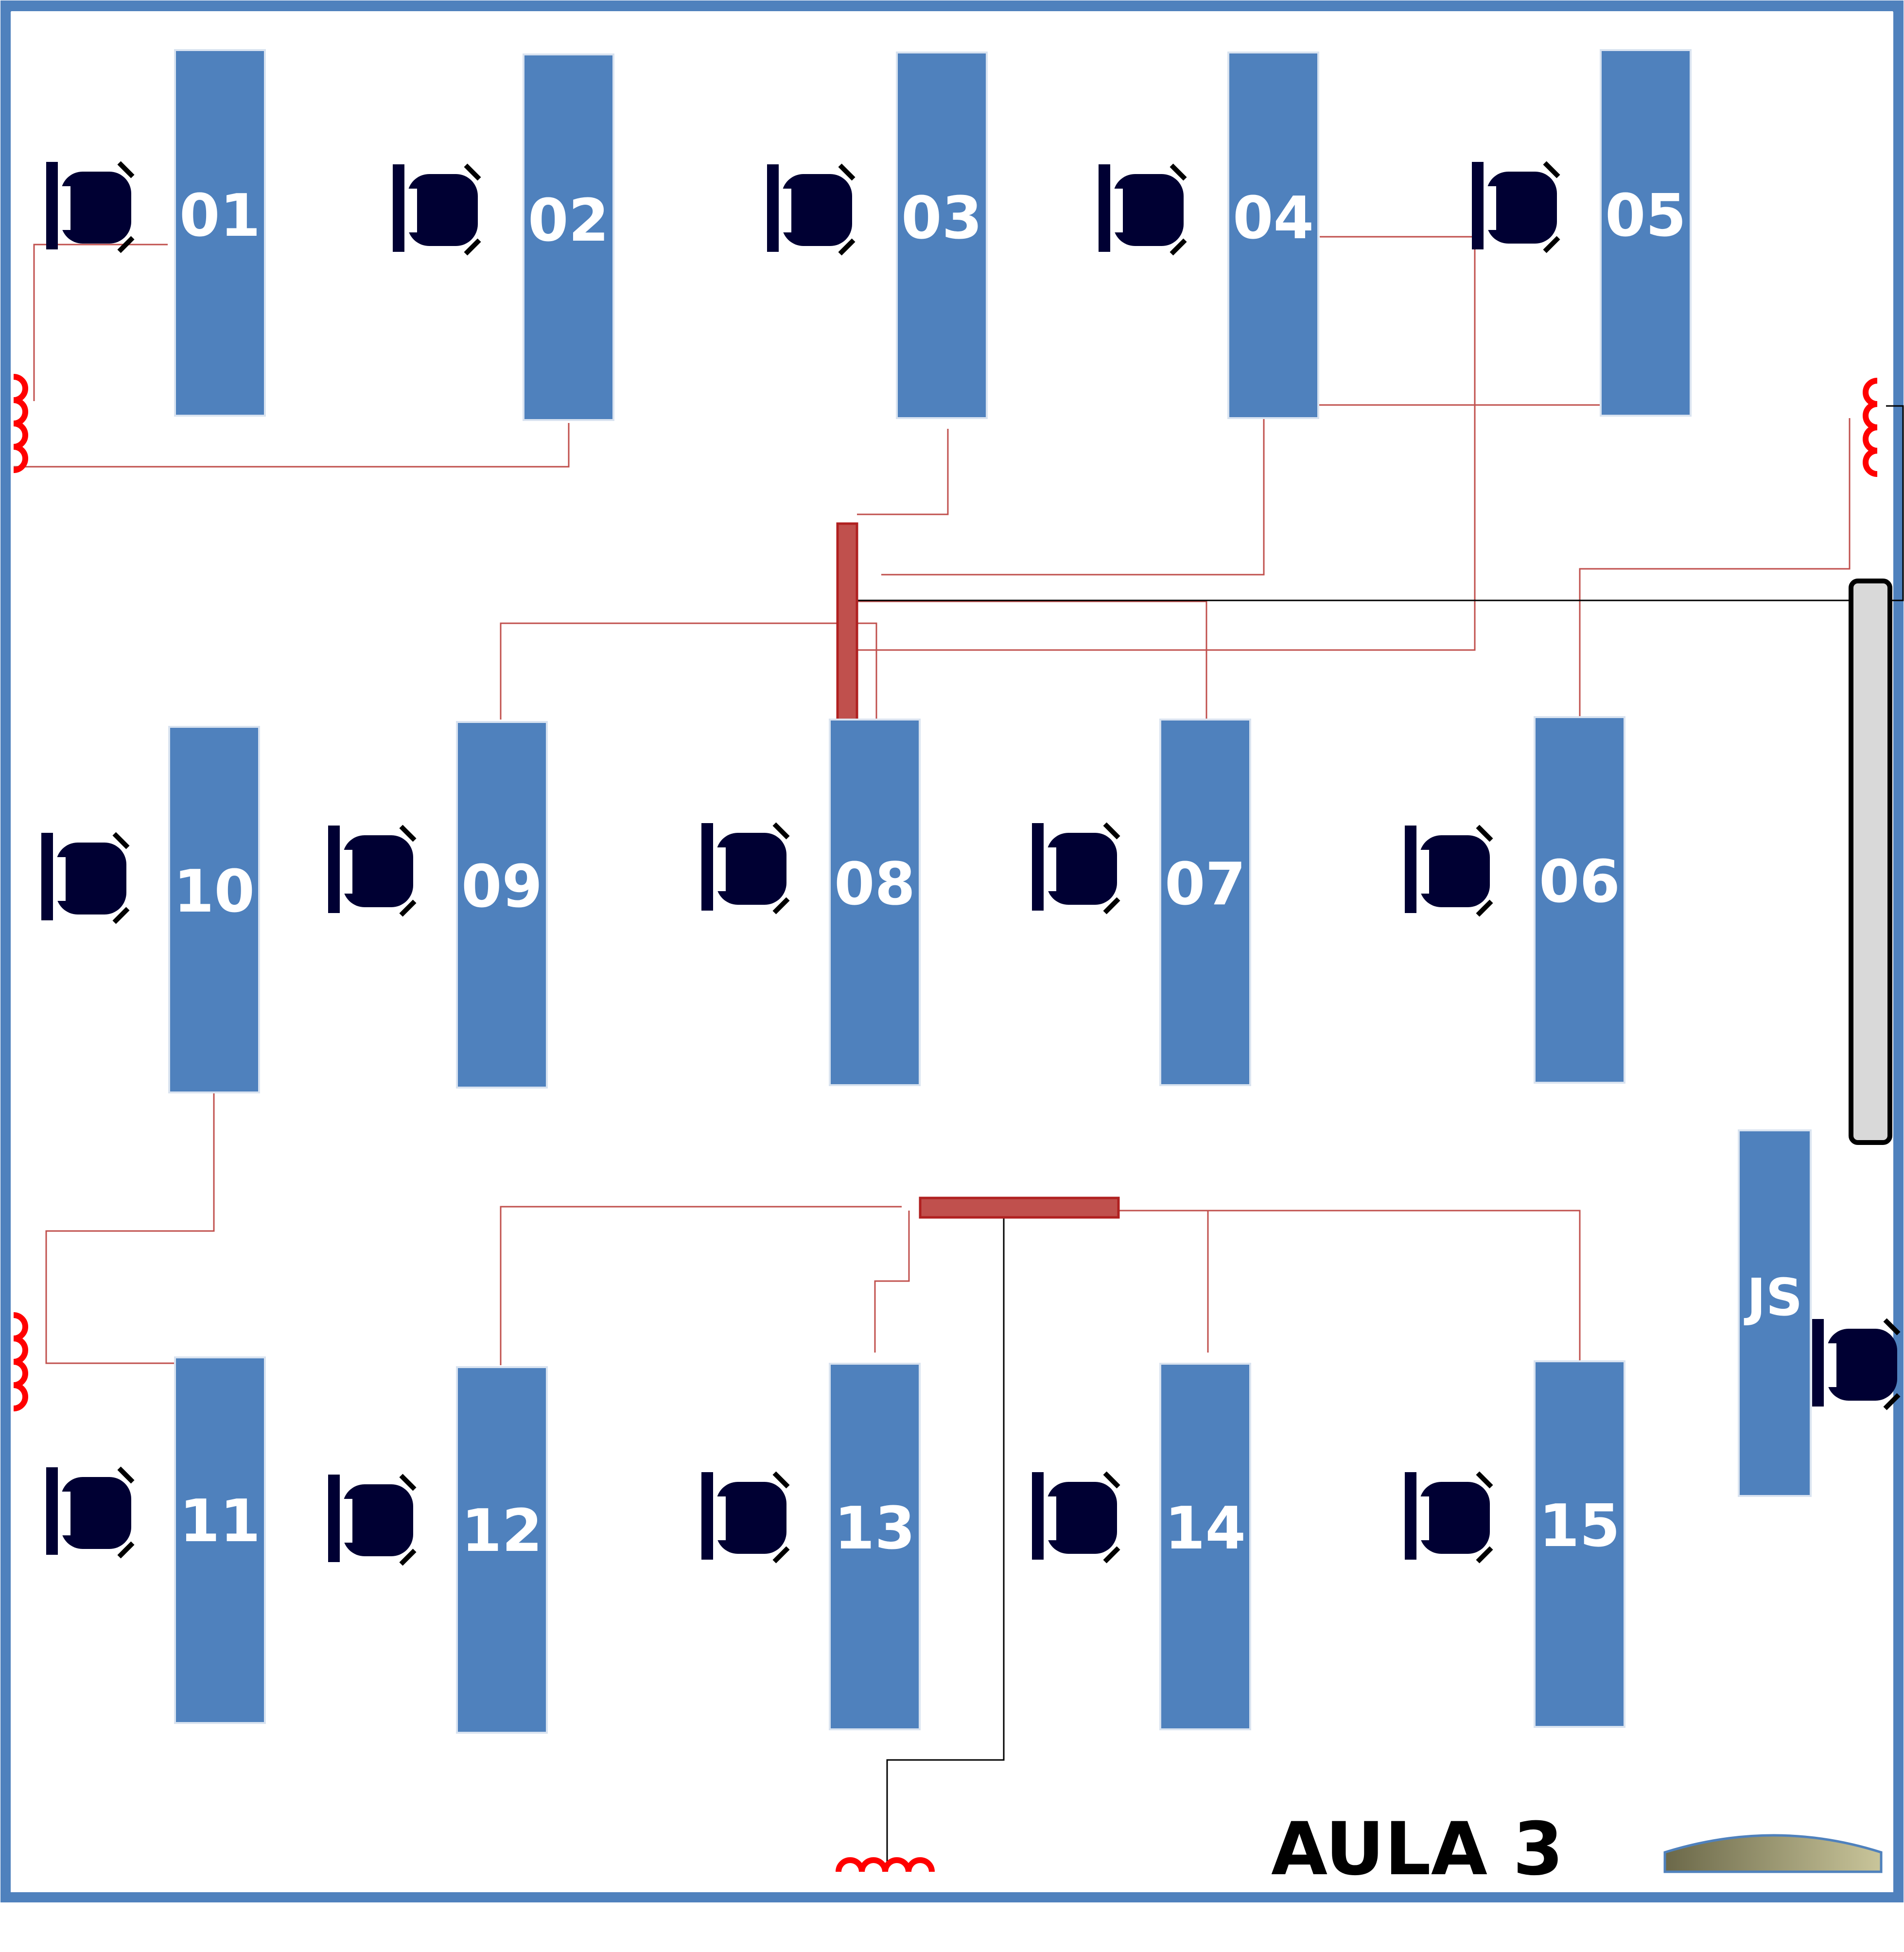 This screenshot has height=1952, width=1904. What do you see at coordinates (501, 1531) in the screenshot?
I see `desk-label: 12` at bounding box center [501, 1531].